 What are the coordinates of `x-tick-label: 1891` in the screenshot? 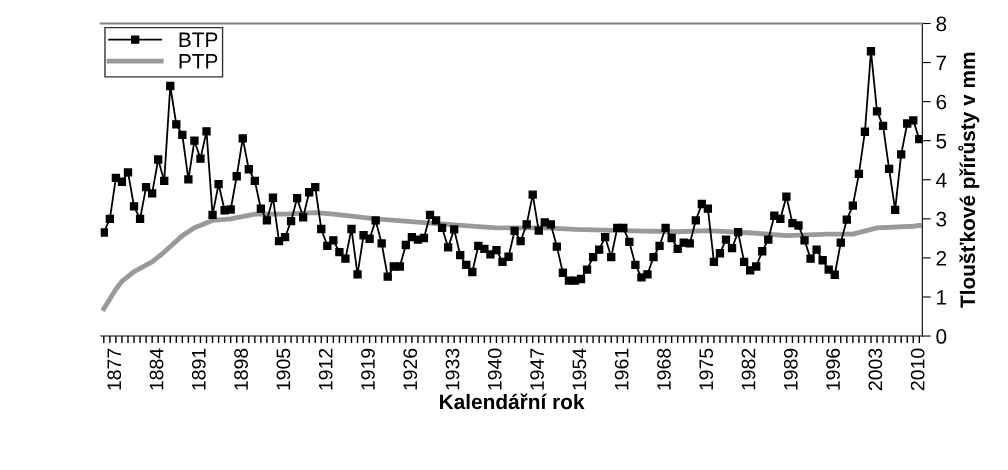 It's located at (198, 369).